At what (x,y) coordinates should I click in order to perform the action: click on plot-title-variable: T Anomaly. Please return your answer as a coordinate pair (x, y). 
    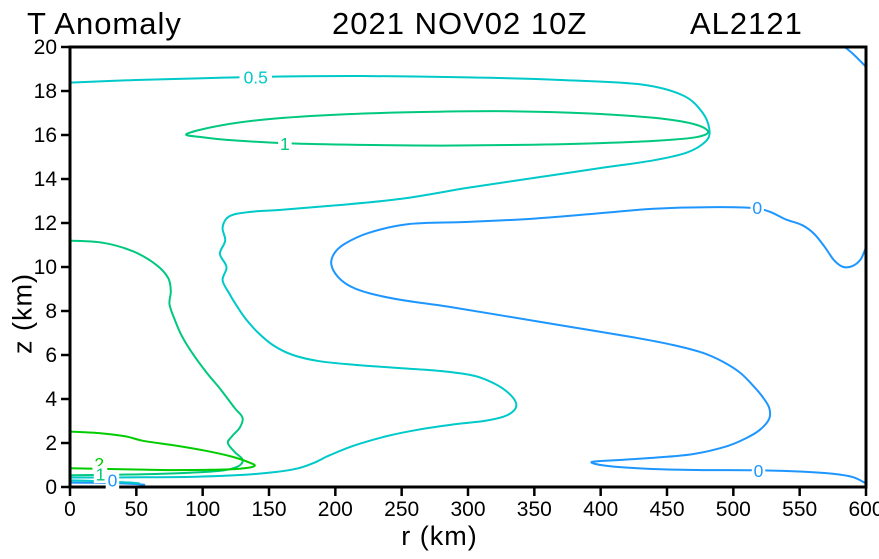
    Looking at the image, I should click on (104, 23).